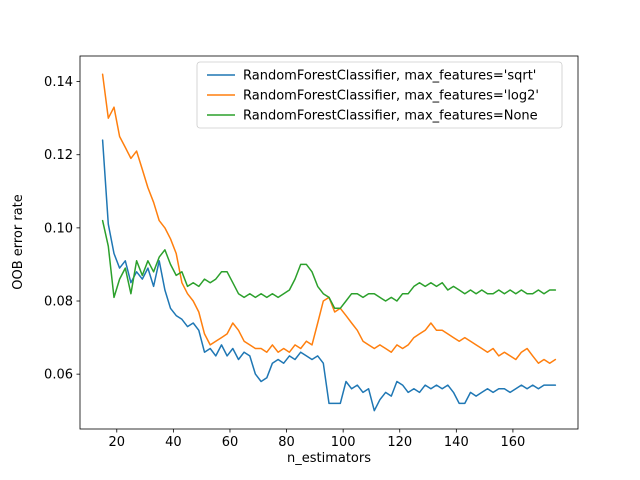 The image size is (640, 480). I want to click on y-tick-label: 0.12, so click(58, 155).